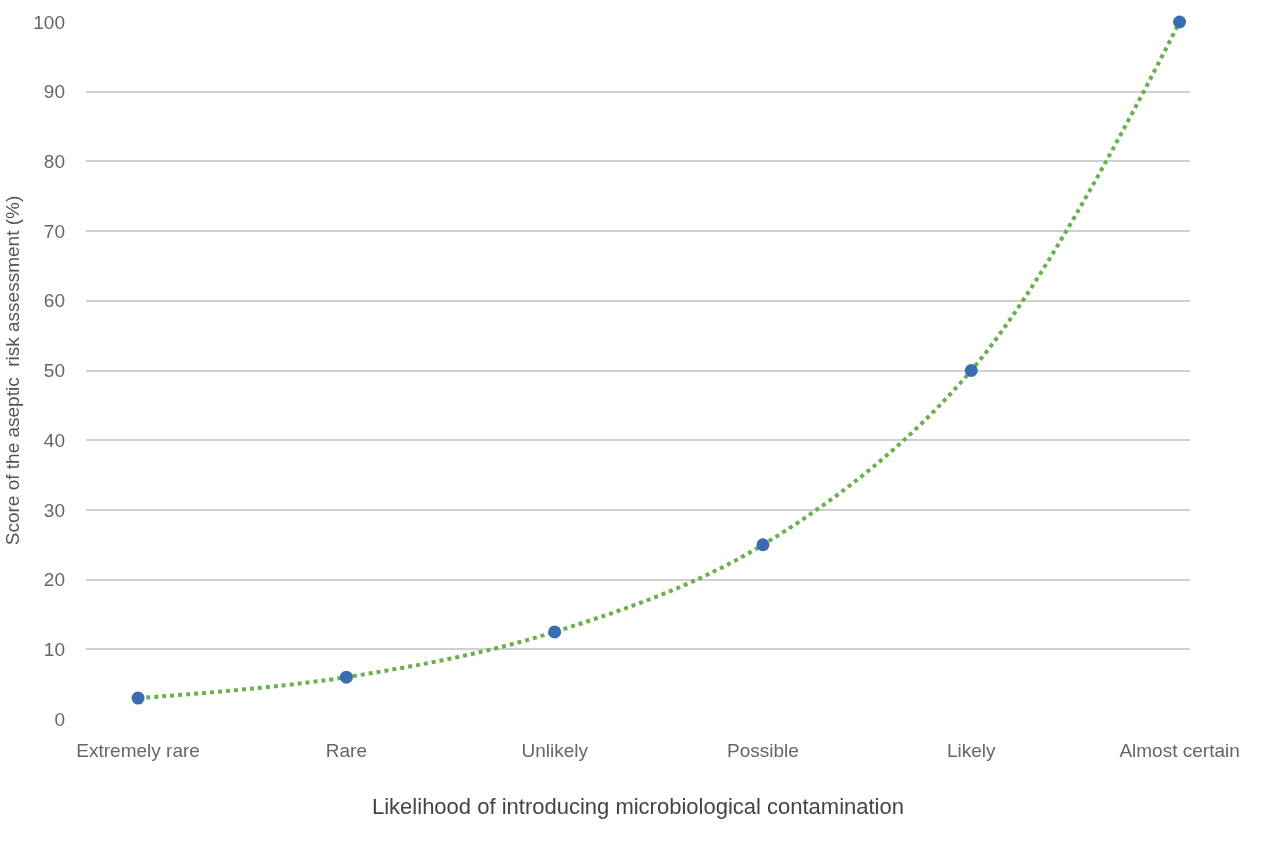  I want to click on x-tick-label: Possible, so click(763, 750).